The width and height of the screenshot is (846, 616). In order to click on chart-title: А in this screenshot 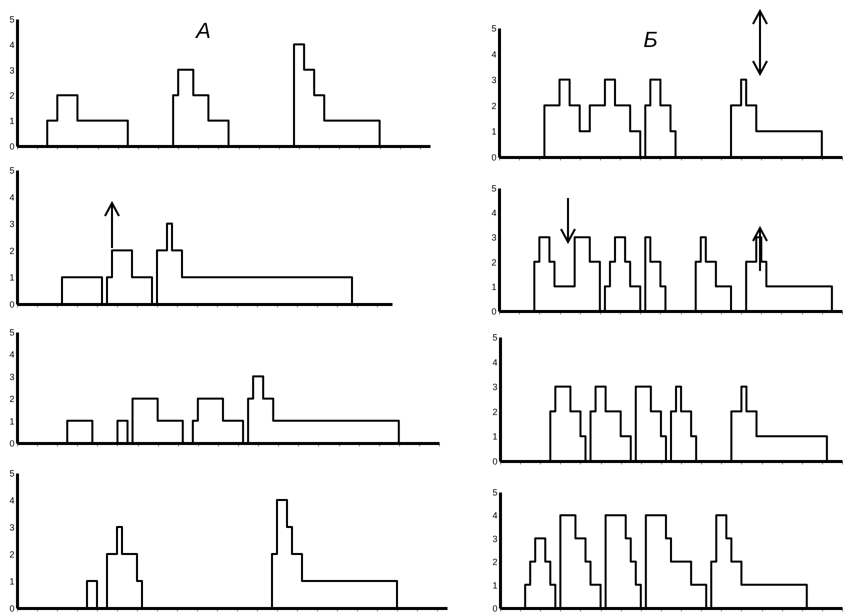, I will do `click(202, 30)`.